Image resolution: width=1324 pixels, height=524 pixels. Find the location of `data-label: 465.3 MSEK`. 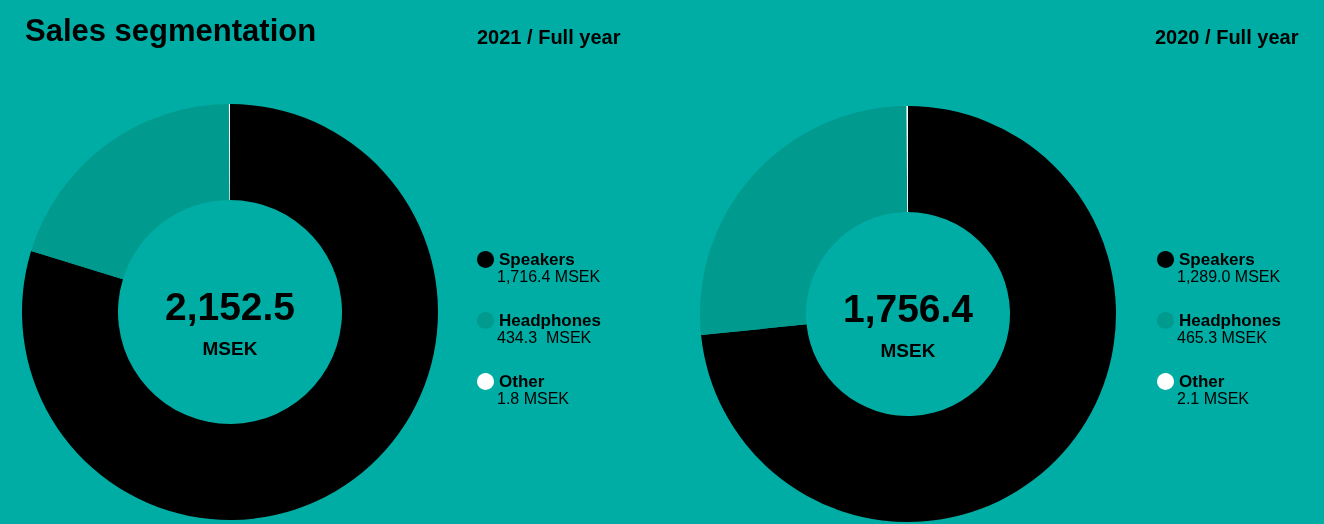

data-label: 465.3 MSEK is located at coordinates (1222, 337).